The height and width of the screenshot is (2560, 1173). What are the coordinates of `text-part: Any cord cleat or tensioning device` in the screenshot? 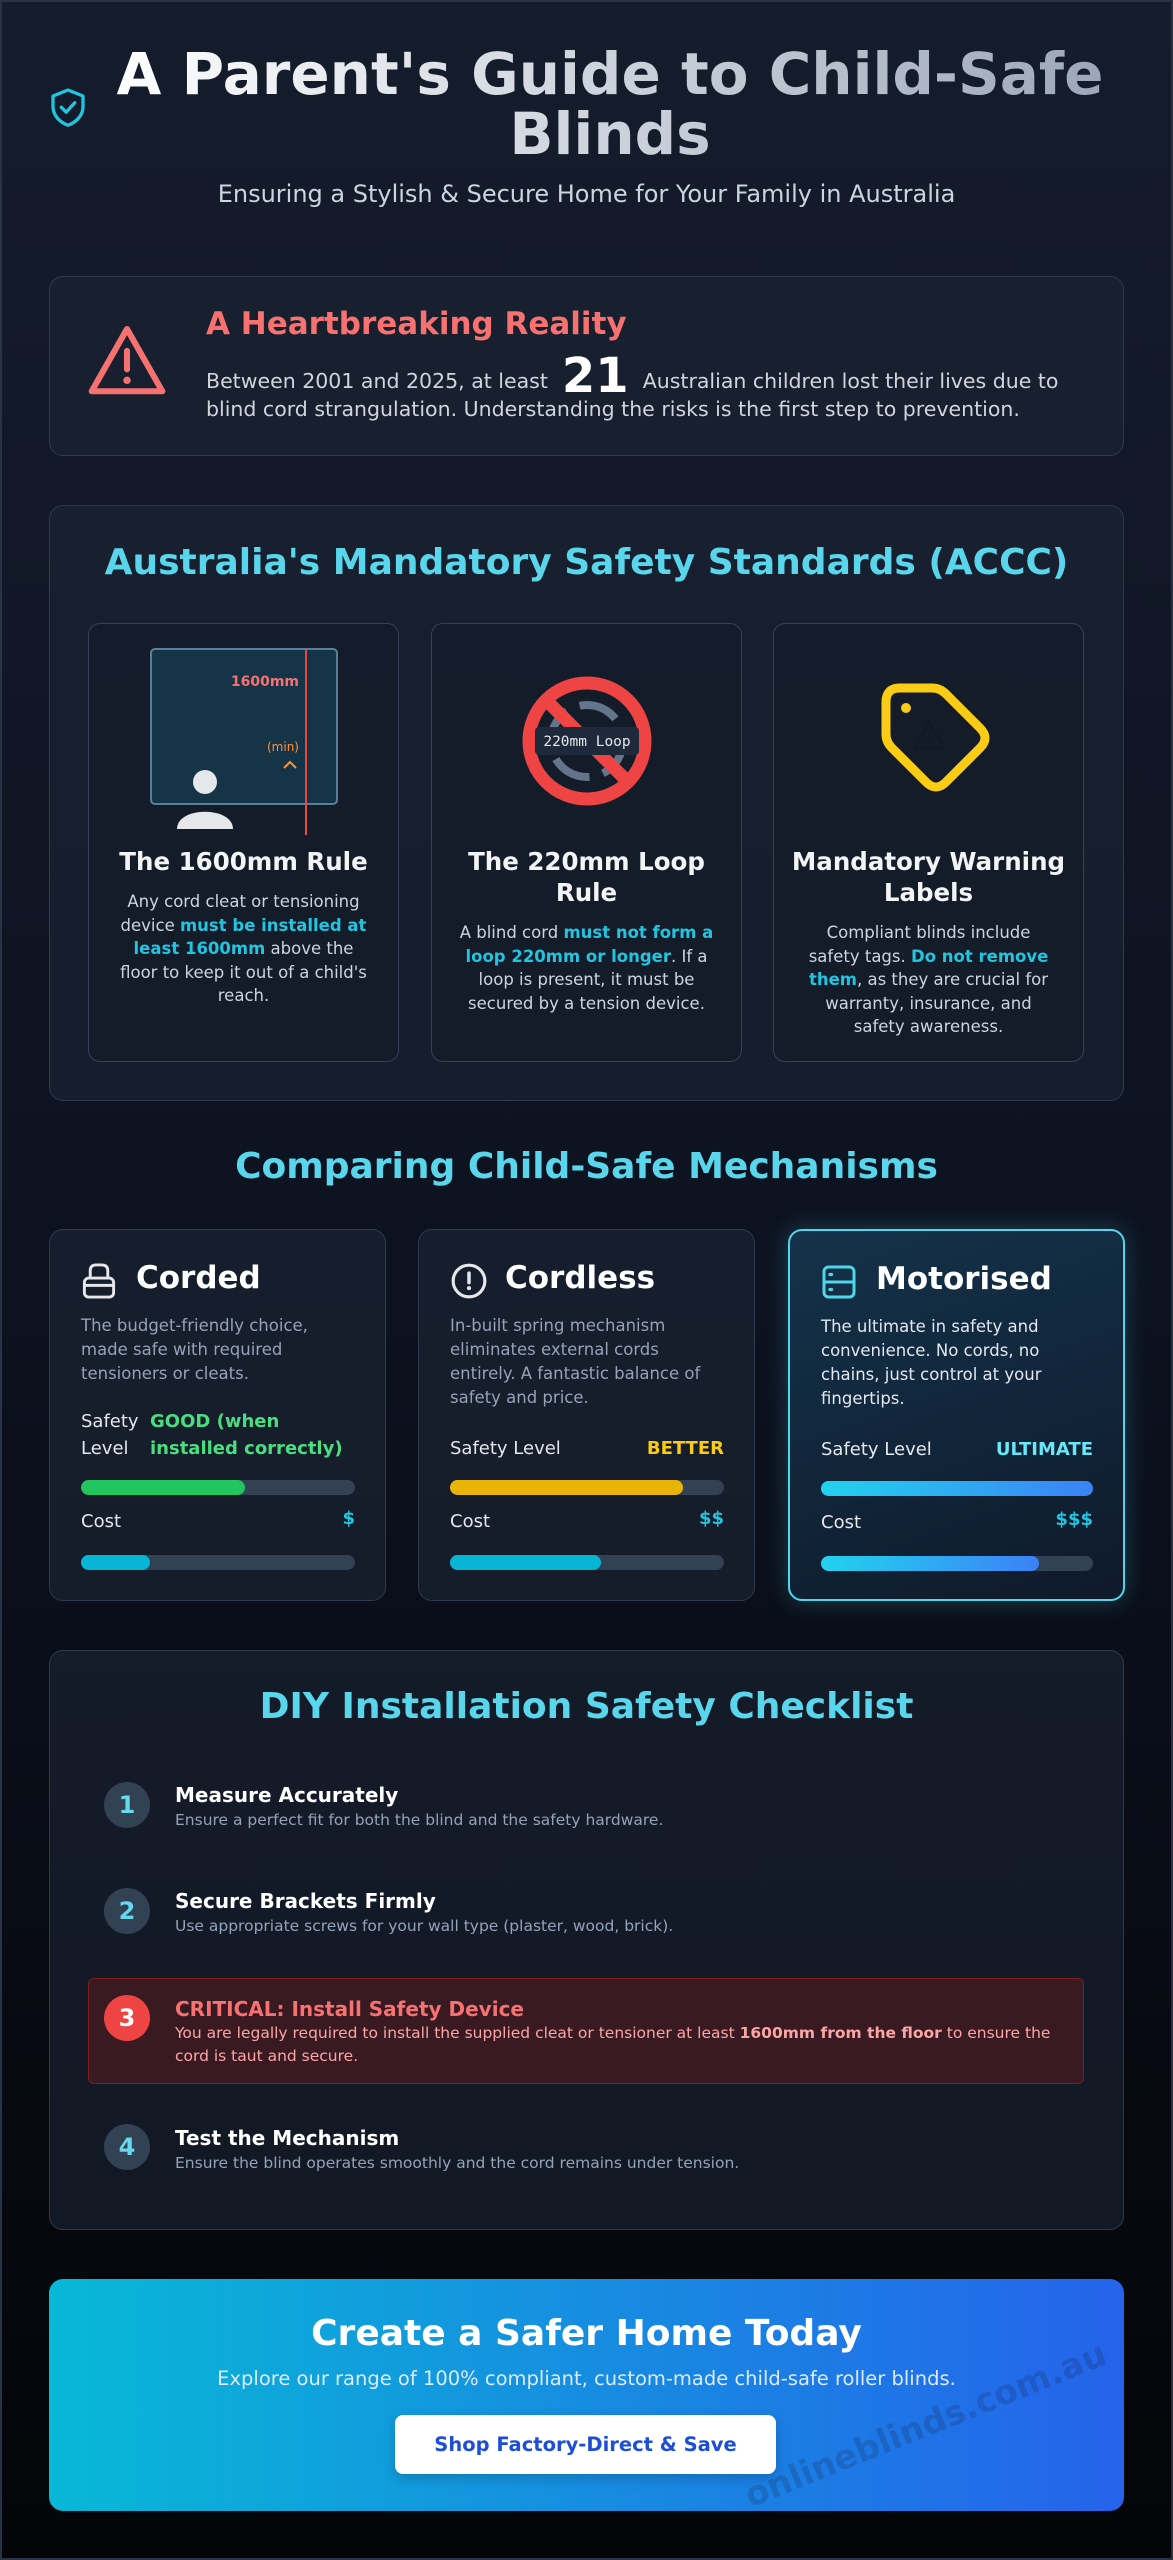 It's located at (240, 913).